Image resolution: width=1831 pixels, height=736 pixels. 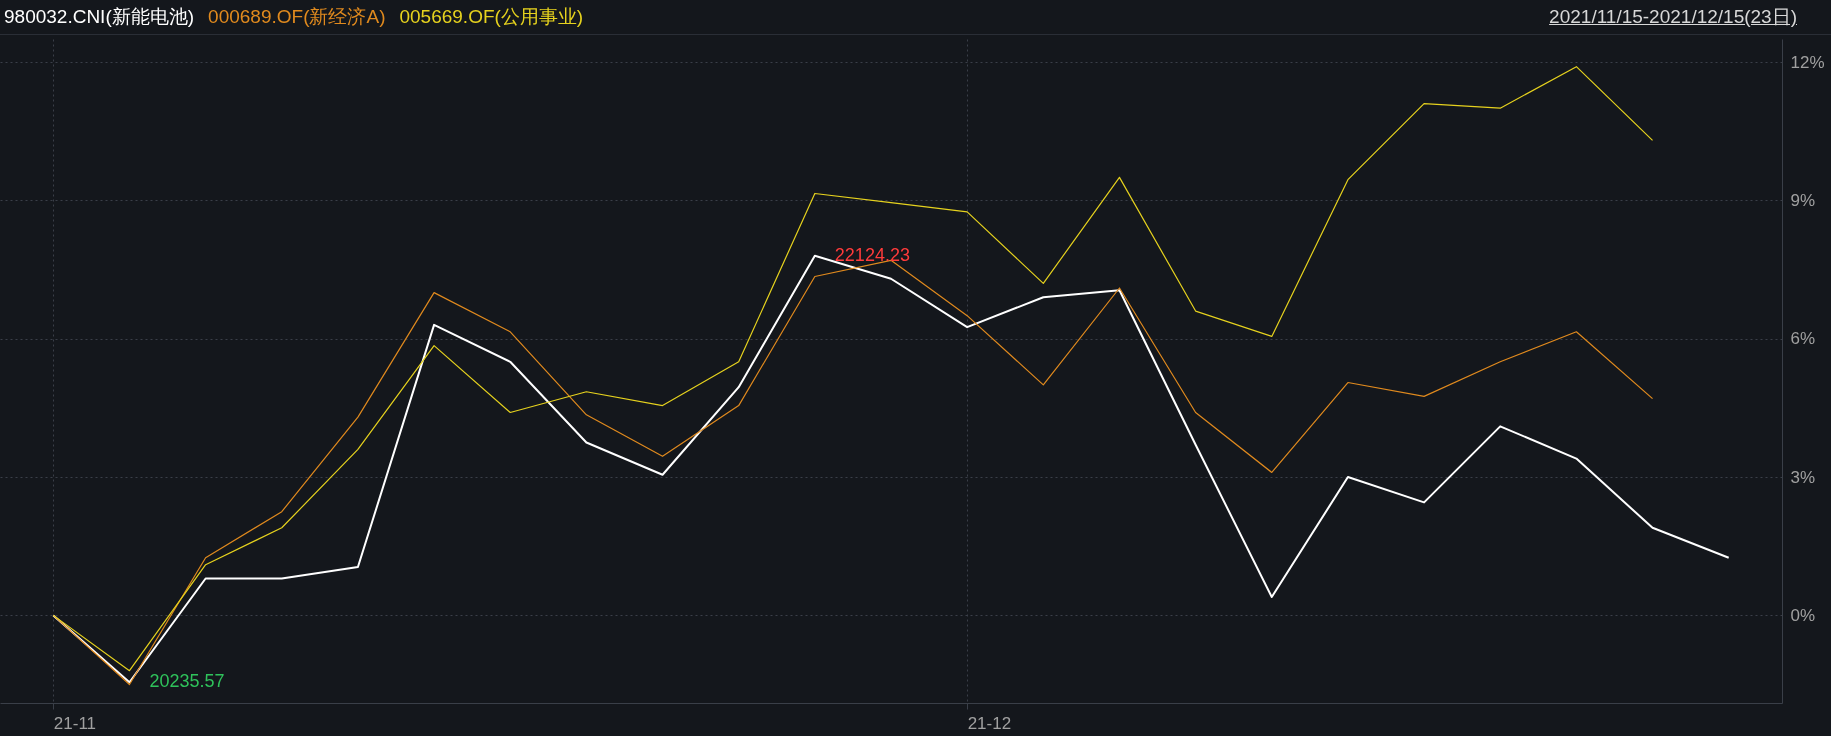 What do you see at coordinates (1673, 17) in the screenshot?
I see `chart-subtitle: 2021/11/15-2021/12/15(23日)` at bounding box center [1673, 17].